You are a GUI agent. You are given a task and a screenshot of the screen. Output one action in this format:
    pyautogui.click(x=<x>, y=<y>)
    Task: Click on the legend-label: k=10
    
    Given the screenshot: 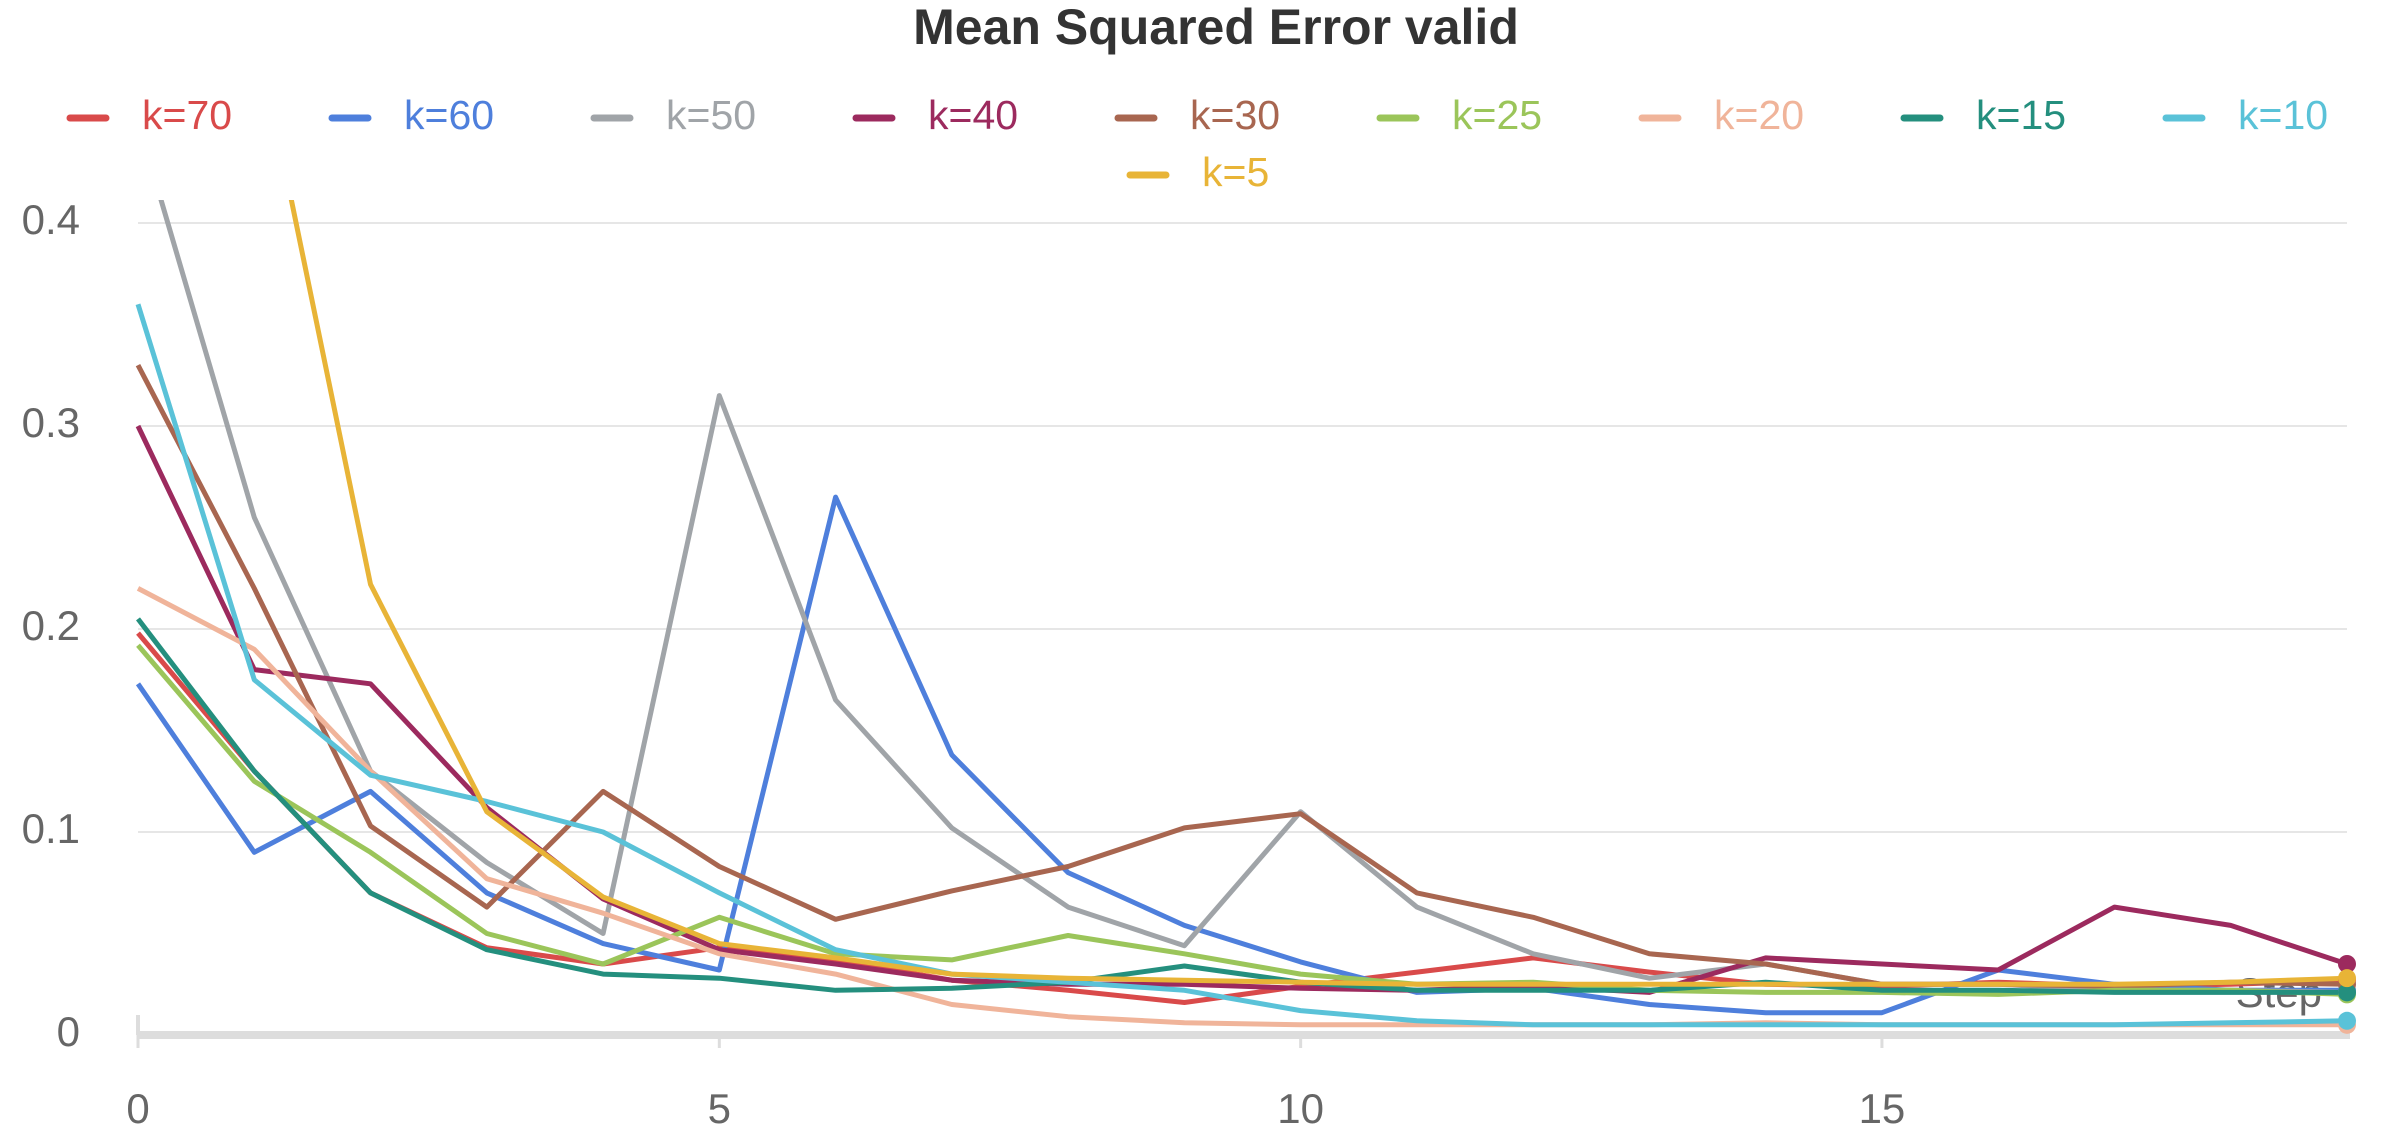 What is the action you would take?
    pyautogui.click(x=2283, y=115)
    